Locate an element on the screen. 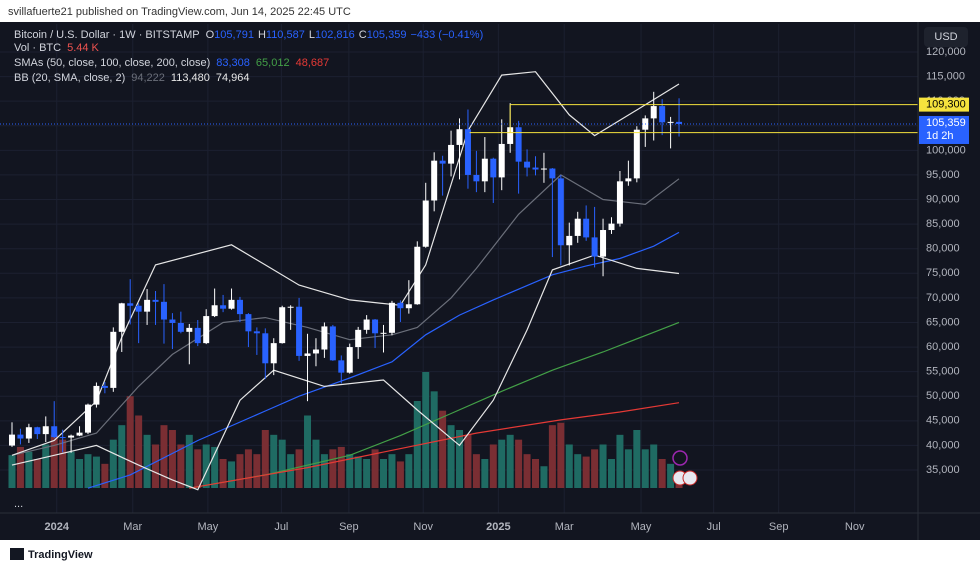 Image resolution: width=980 pixels, height=574 pixels. level-tag is located at coordinates (944, 104).